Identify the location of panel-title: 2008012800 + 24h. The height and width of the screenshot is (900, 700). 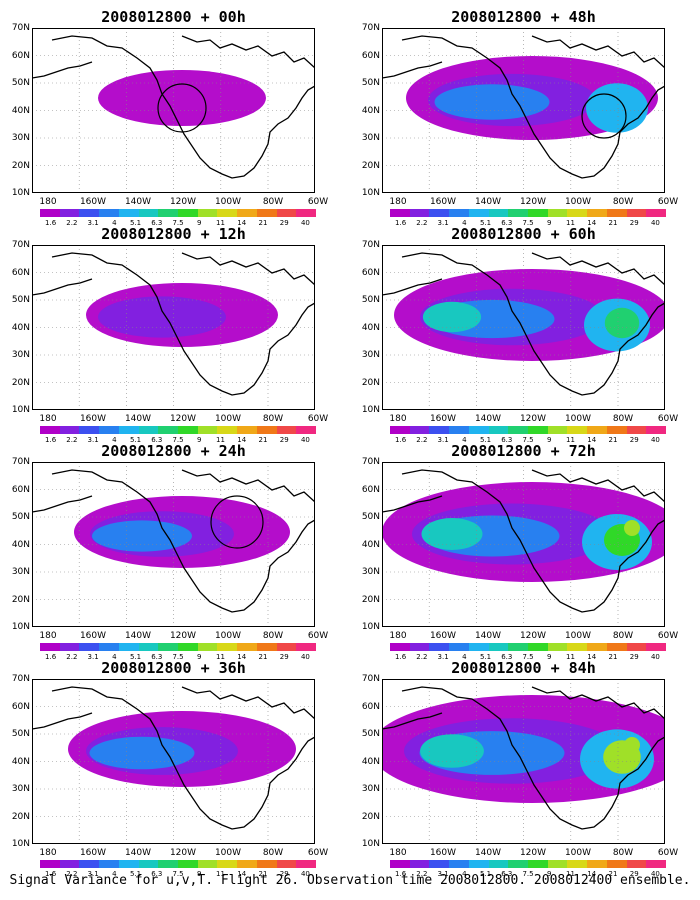
(173, 451).